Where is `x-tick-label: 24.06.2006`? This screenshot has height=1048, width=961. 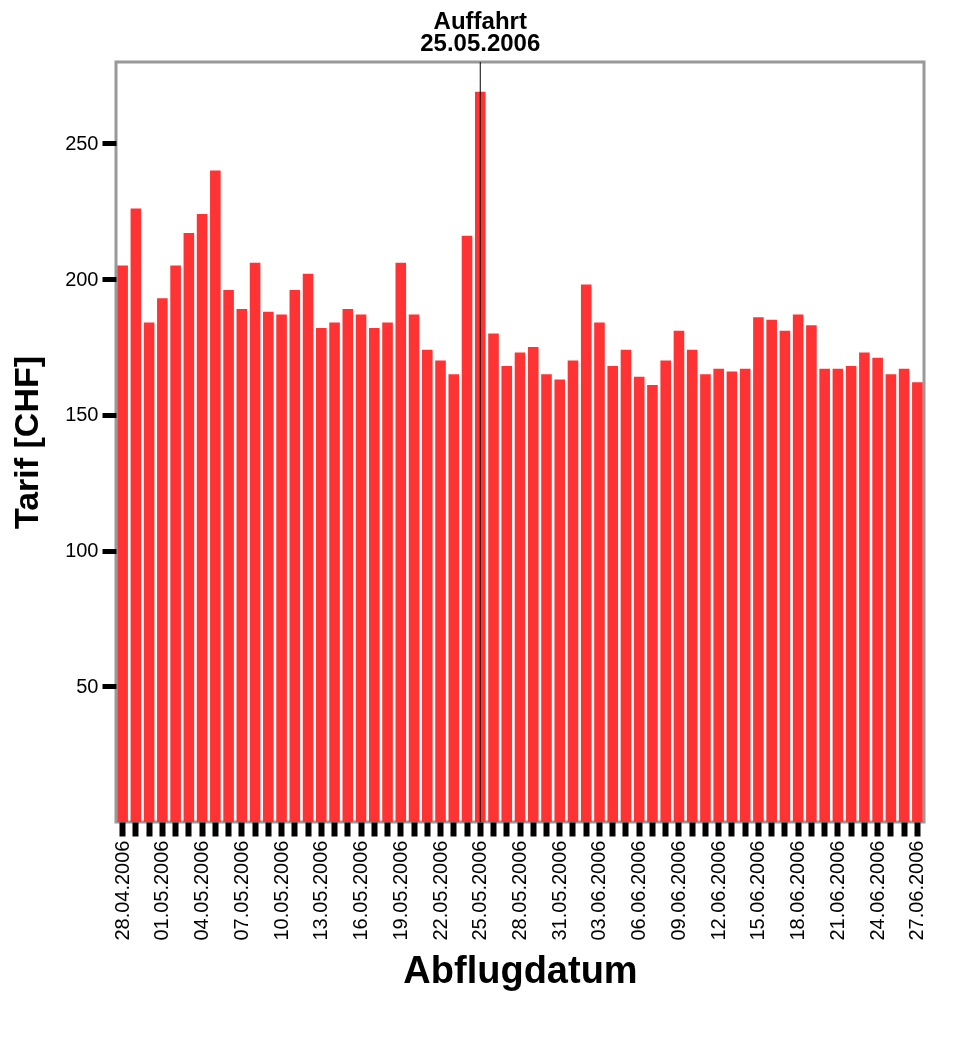 x-tick-label: 24.06.2006 is located at coordinates (876, 890).